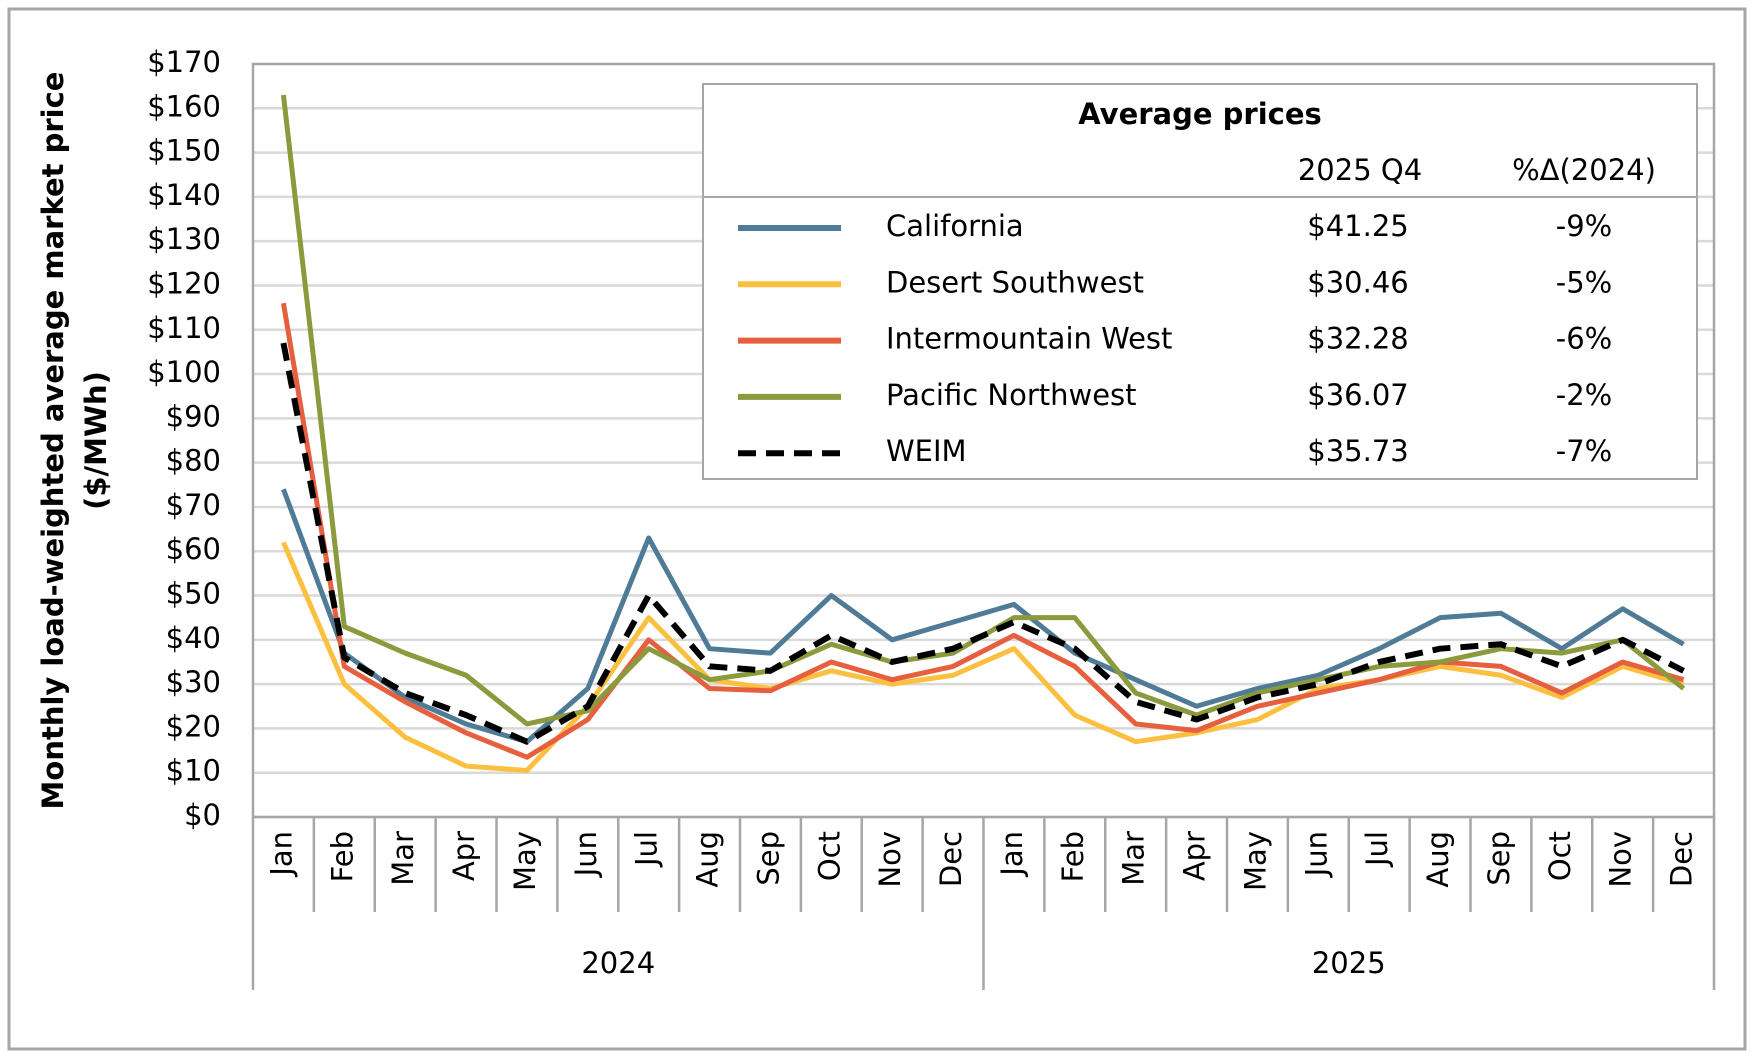  Describe the element at coordinates (1584, 451) in the screenshot. I see `legend-change: -7%` at that location.